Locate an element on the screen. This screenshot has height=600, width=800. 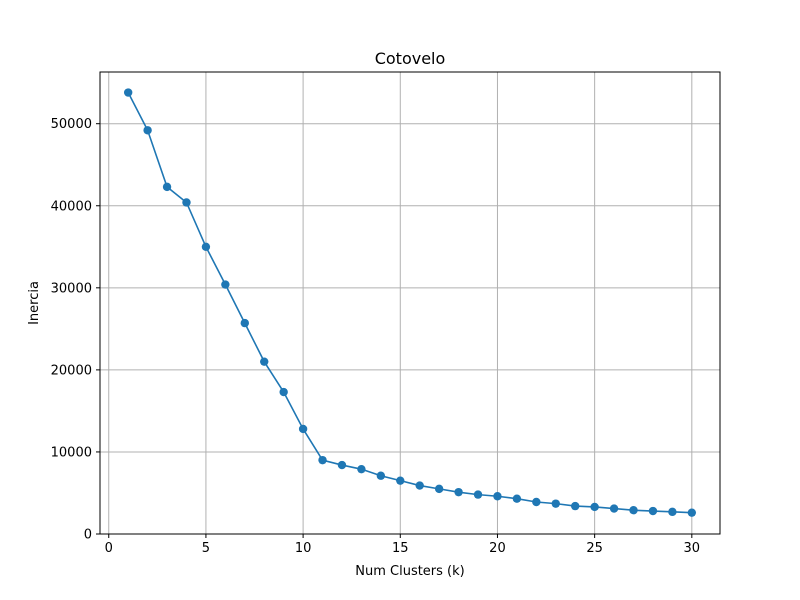
x-tick-label: 5 is located at coordinates (206, 548).